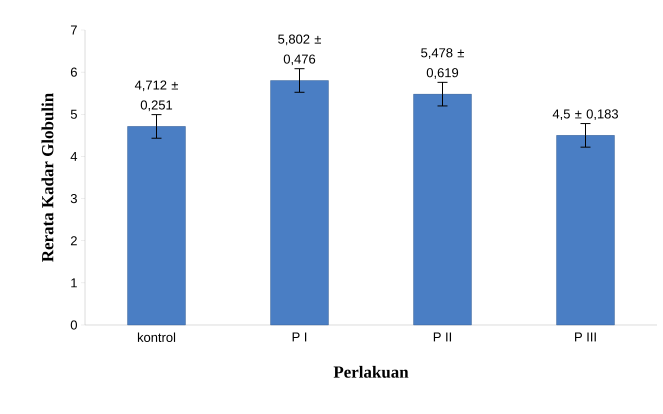 The height and width of the screenshot is (414, 663). Describe the element at coordinates (157, 337) in the screenshot. I see `x-tick-label: kontrol` at that location.